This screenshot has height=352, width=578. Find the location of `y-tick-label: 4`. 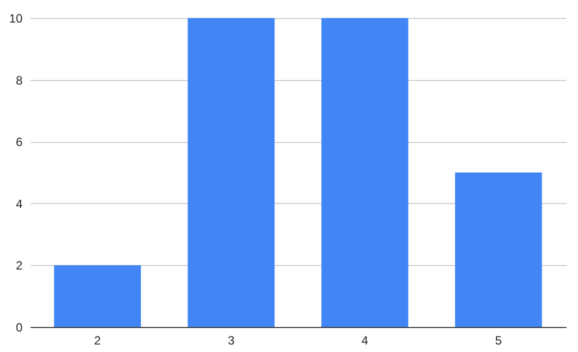

y-tick-label: 4 is located at coordinates (19, 203).